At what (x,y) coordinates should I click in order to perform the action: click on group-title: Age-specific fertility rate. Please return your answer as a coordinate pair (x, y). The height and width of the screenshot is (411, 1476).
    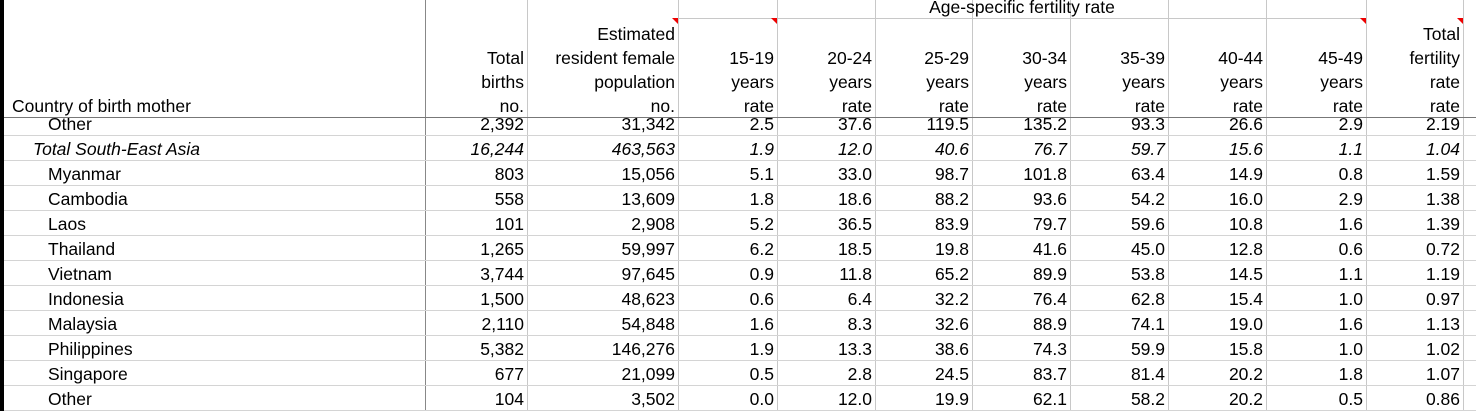
    Looking at the image, I should click on (1022, 8).